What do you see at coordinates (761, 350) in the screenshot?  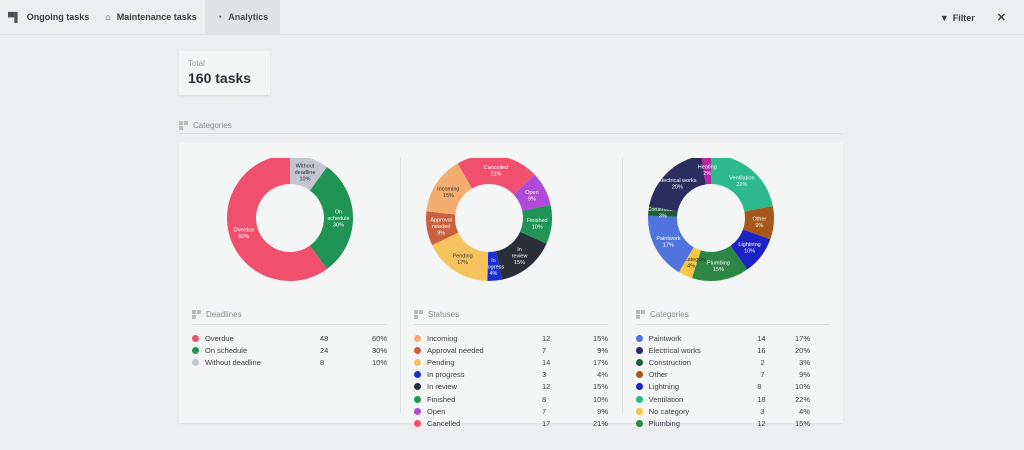 I see `legend-count: 16` at bounding box center [761, 350].